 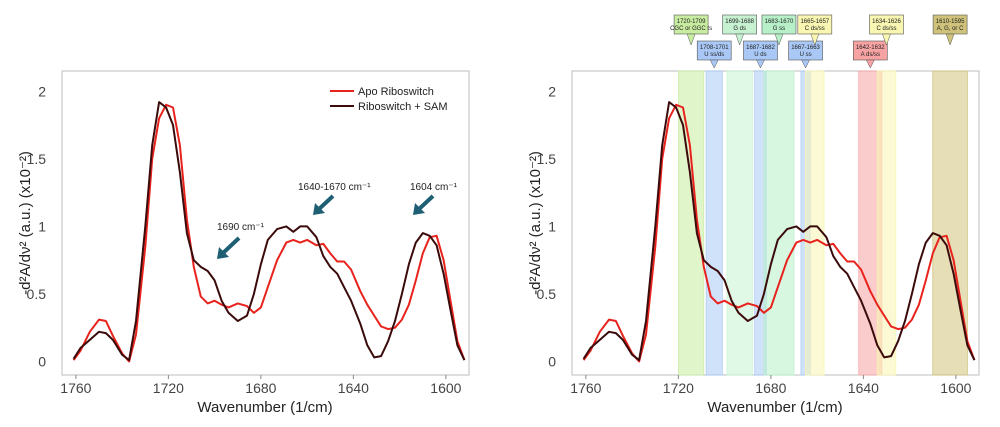 What do you see at coordinates (774, 407) in the screenshot?
I see `right-x-axis-title: Wavenumber (1/cm)` at bounding box center [774, 407].